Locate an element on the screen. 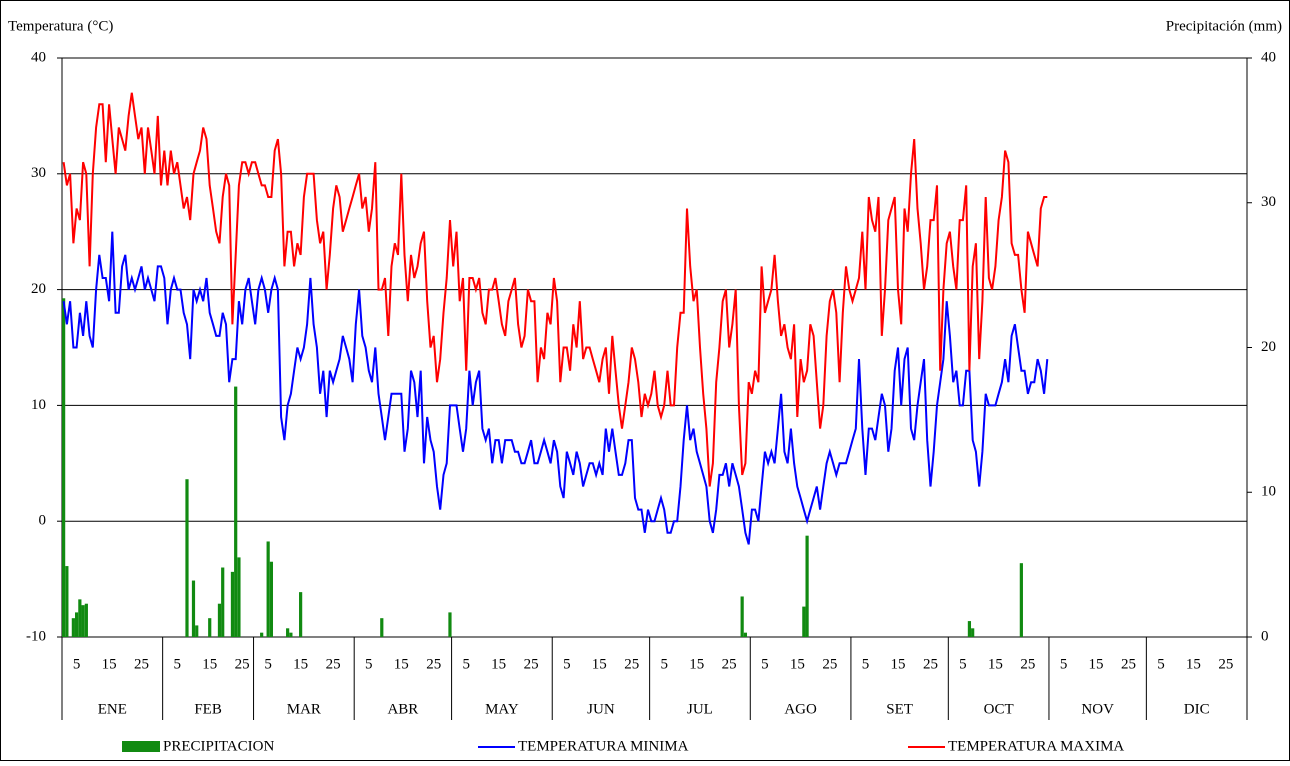 The width and height of the screenshot is (1290, 766). legend-label: TEMPERATURA MAXIMA is located at coordinates (1036, 746).